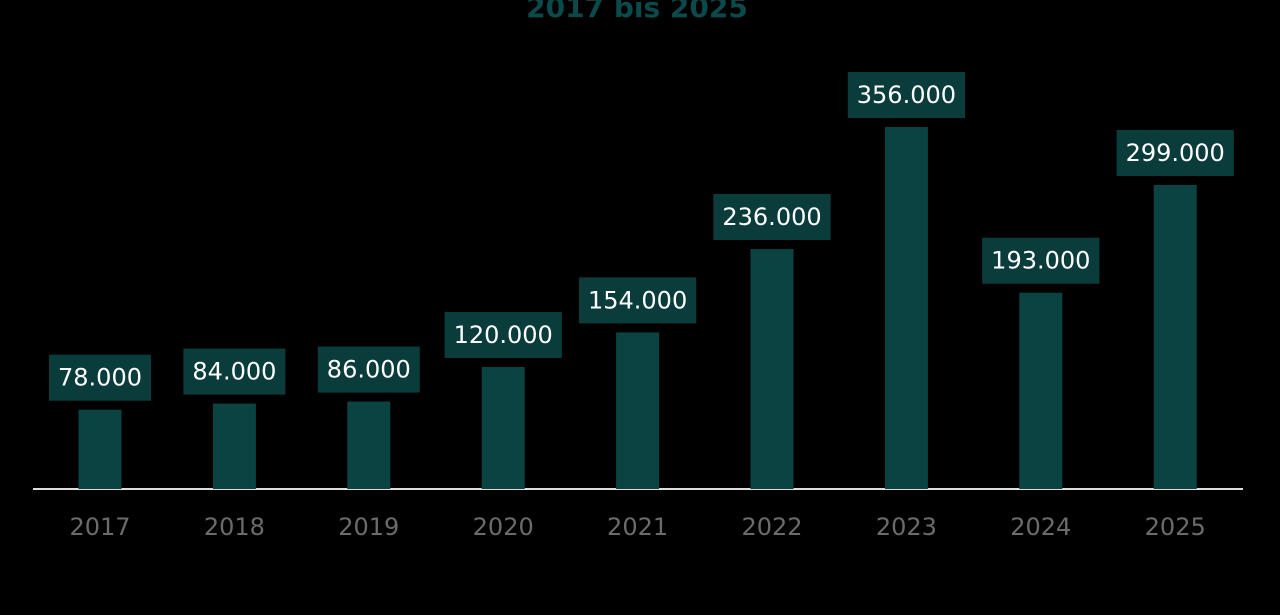 This screenshot has width=1280, height=615. I want to click on value-label: 84.000, so click(234, 372).